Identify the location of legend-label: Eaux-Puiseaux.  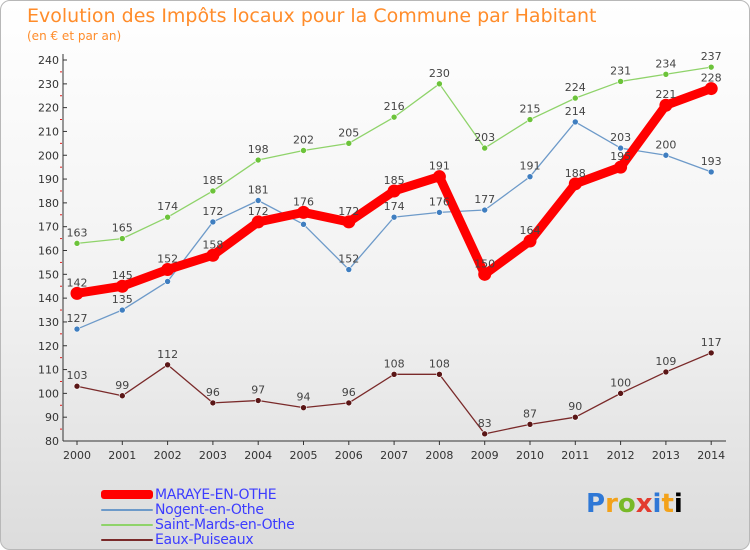
(204, 539).